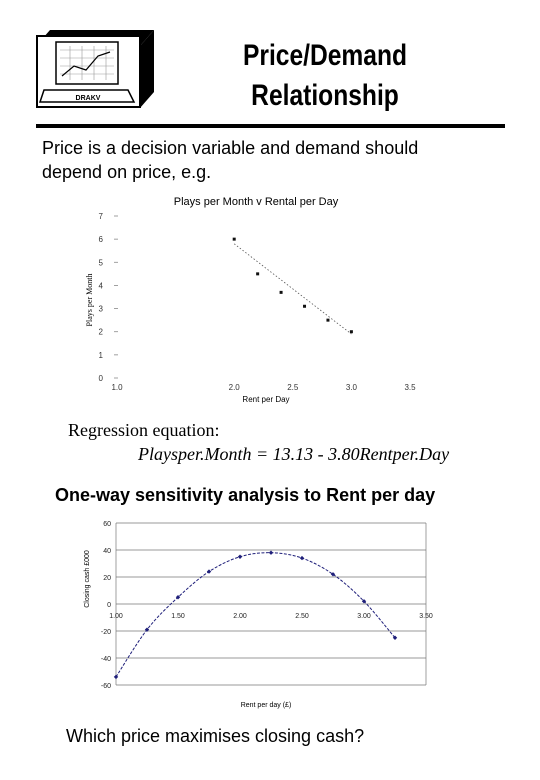 The height and width of the screenshot is (780, 540). Describe the element at coordinates (364, 616) in the screenshot. I see `chart2-x-tick-label: 3.00` at that location.